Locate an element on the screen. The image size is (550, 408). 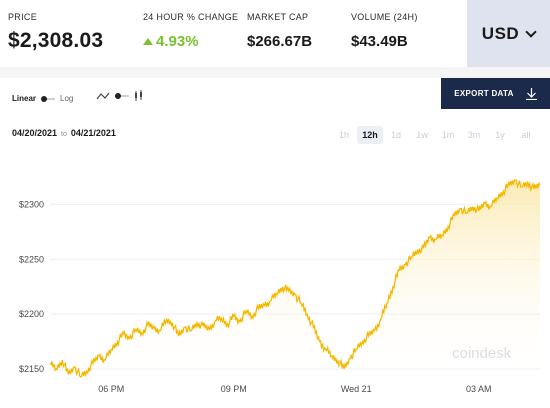
date-range: 04/20/2021 to 04/21/2021 is located at coordinates (64, 133).